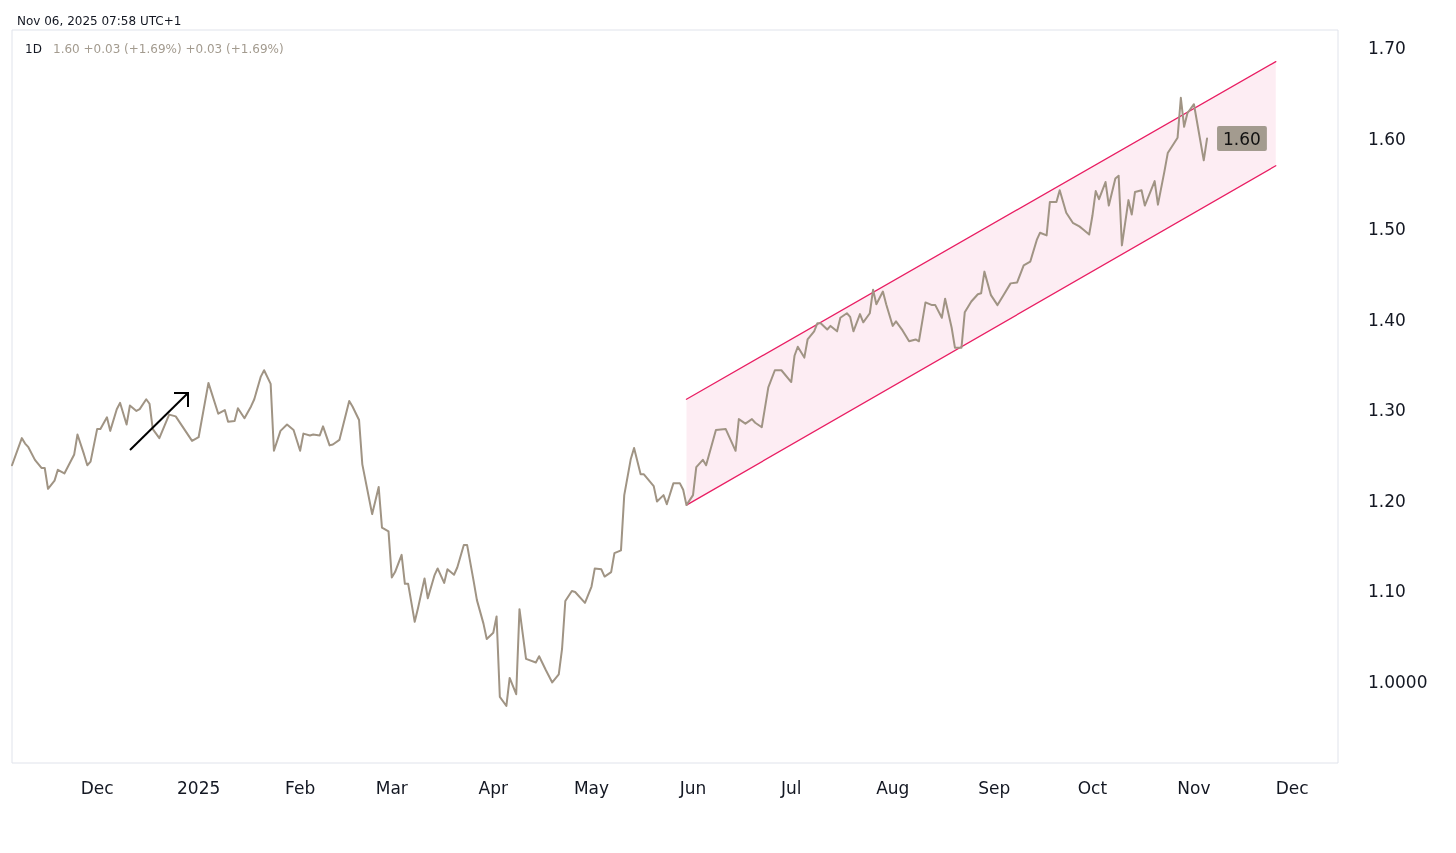 The height and width of the screenshot is (853, 1456). Describe the element at coordinates (300, 787) in the screenshot. I see `x-tick-label: Feb` at that location.